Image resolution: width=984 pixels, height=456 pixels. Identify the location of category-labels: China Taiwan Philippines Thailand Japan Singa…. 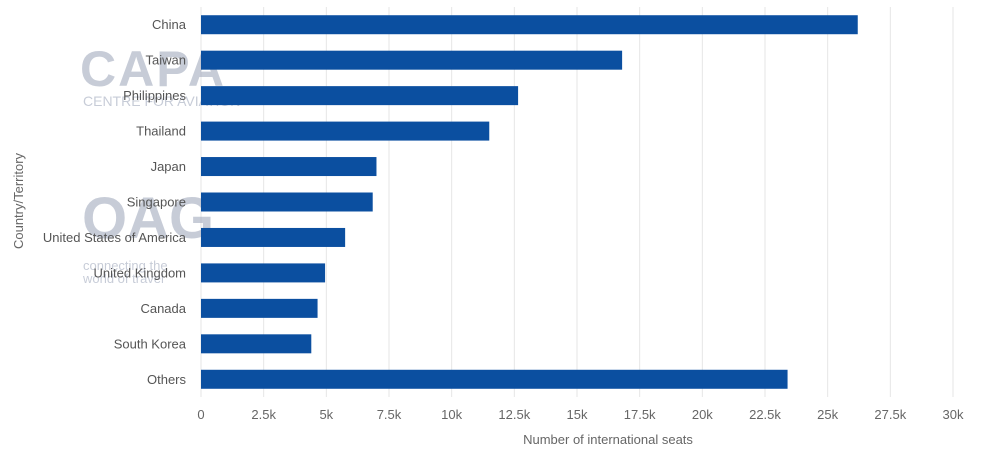
(115, 202).